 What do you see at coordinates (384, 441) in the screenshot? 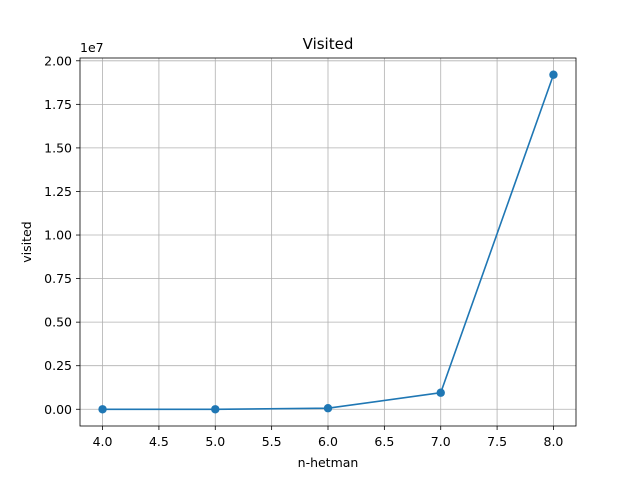
I see `x-tick-label: 6.5` at bounding box center [384, 441].